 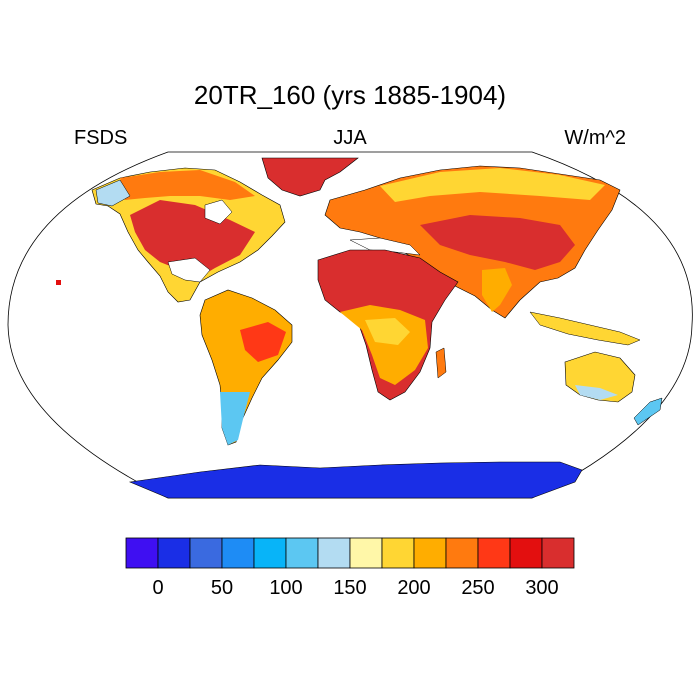 I want to click on region-madagascar, so click(x=441, y=363).